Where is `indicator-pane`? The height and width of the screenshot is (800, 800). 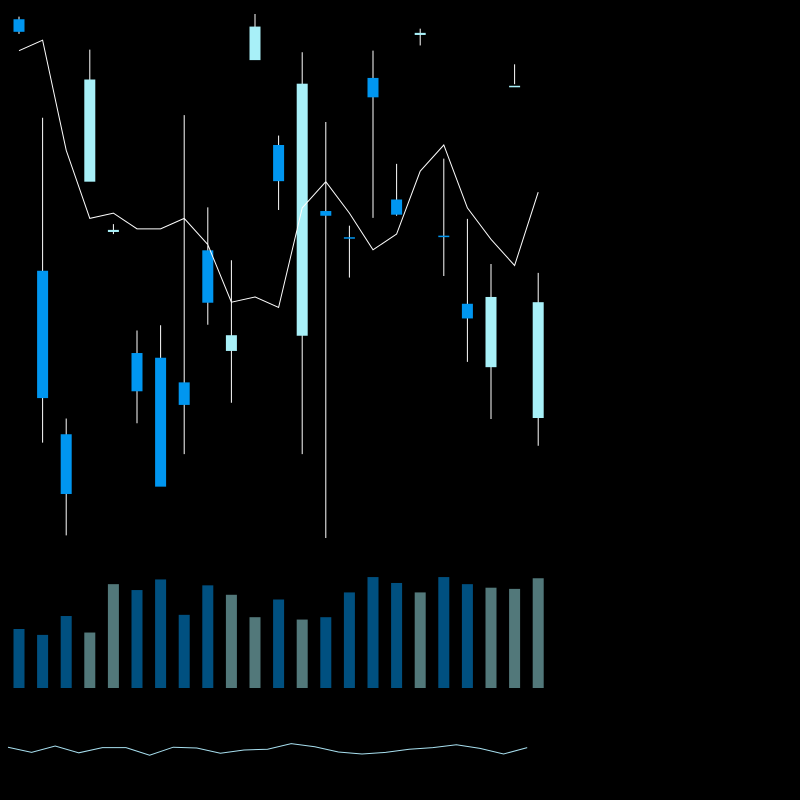
indicator-pane is located at coordinates (267, 749).